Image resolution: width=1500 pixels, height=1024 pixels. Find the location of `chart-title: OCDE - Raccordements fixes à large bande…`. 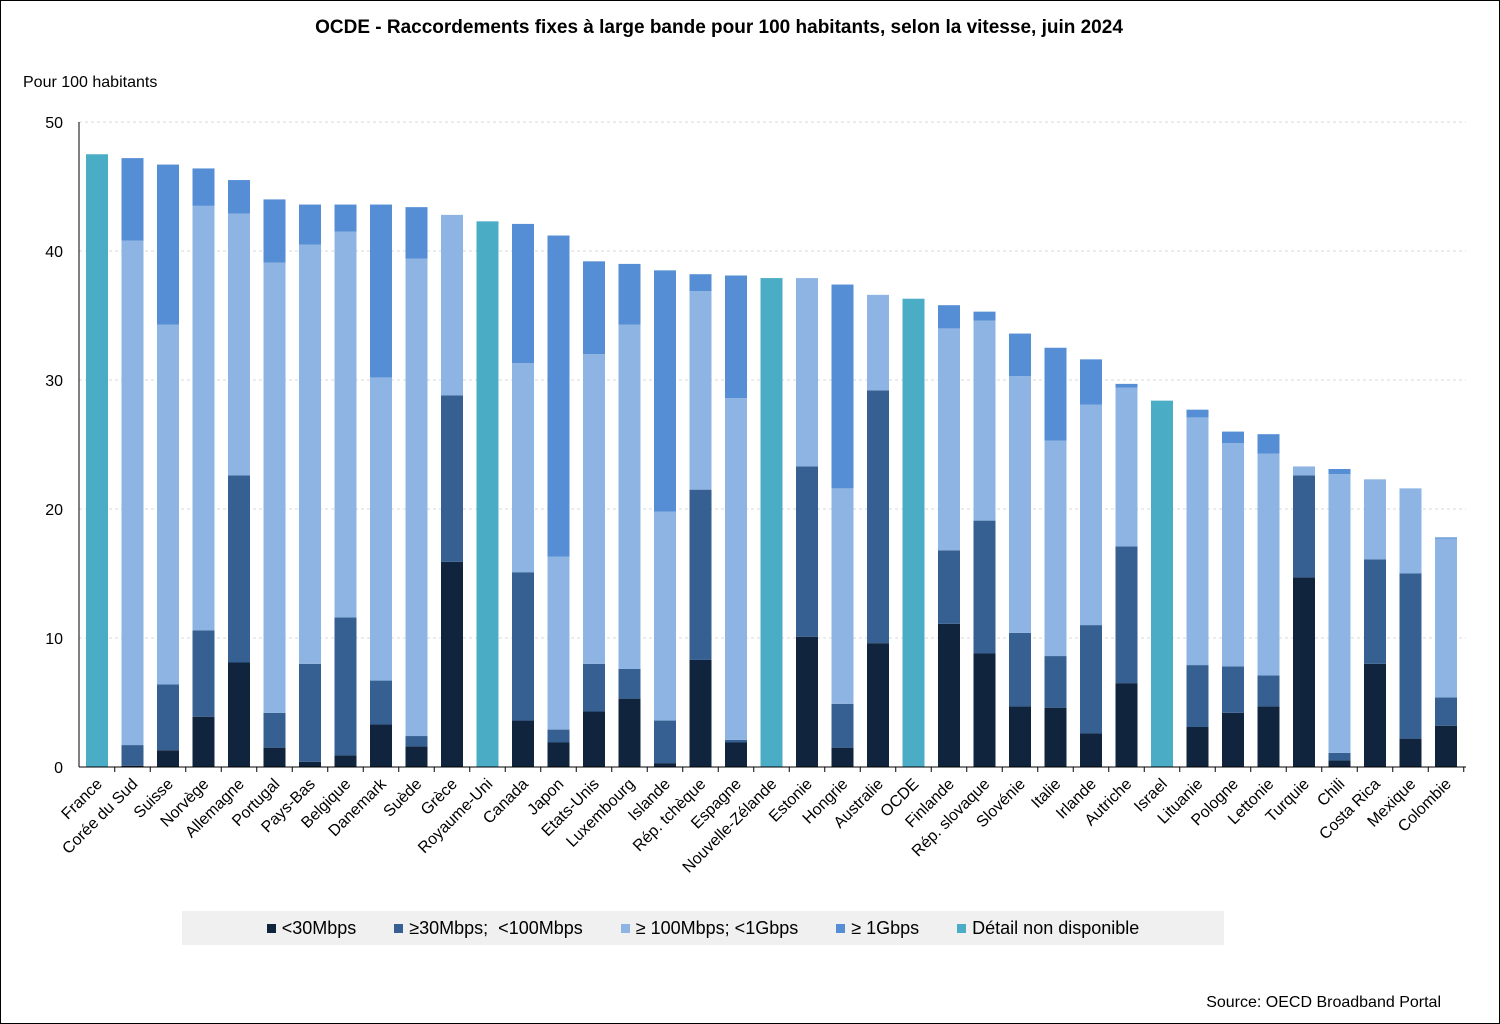

chart-title: OCDE - Raccordements fixes à large bande… is located at coordinates (719, 27).